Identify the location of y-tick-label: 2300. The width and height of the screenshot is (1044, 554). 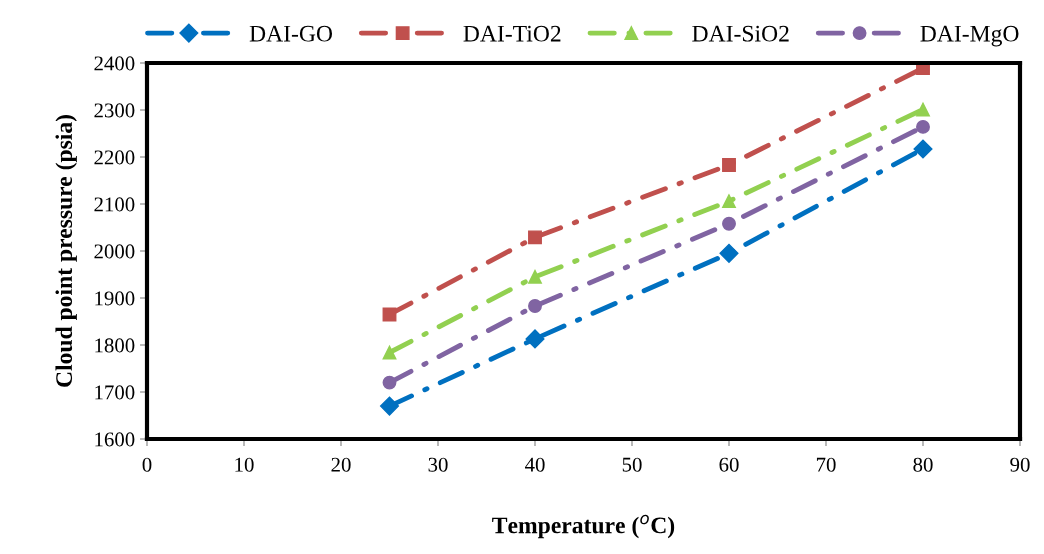
(114, 110).